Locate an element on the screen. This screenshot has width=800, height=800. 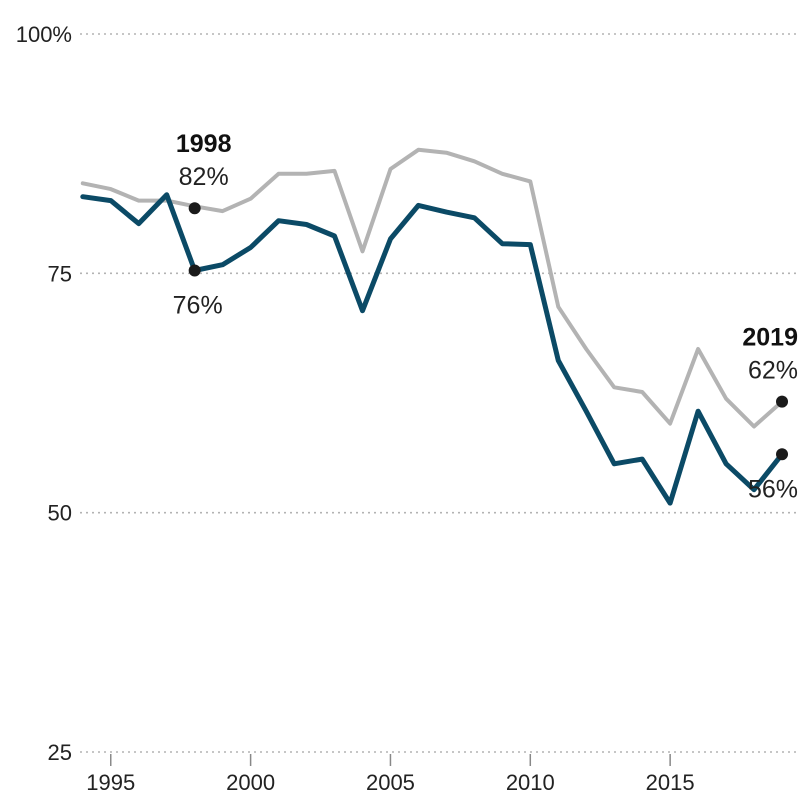
x-tick-label: 2000 is located at coordinates (250, 782).